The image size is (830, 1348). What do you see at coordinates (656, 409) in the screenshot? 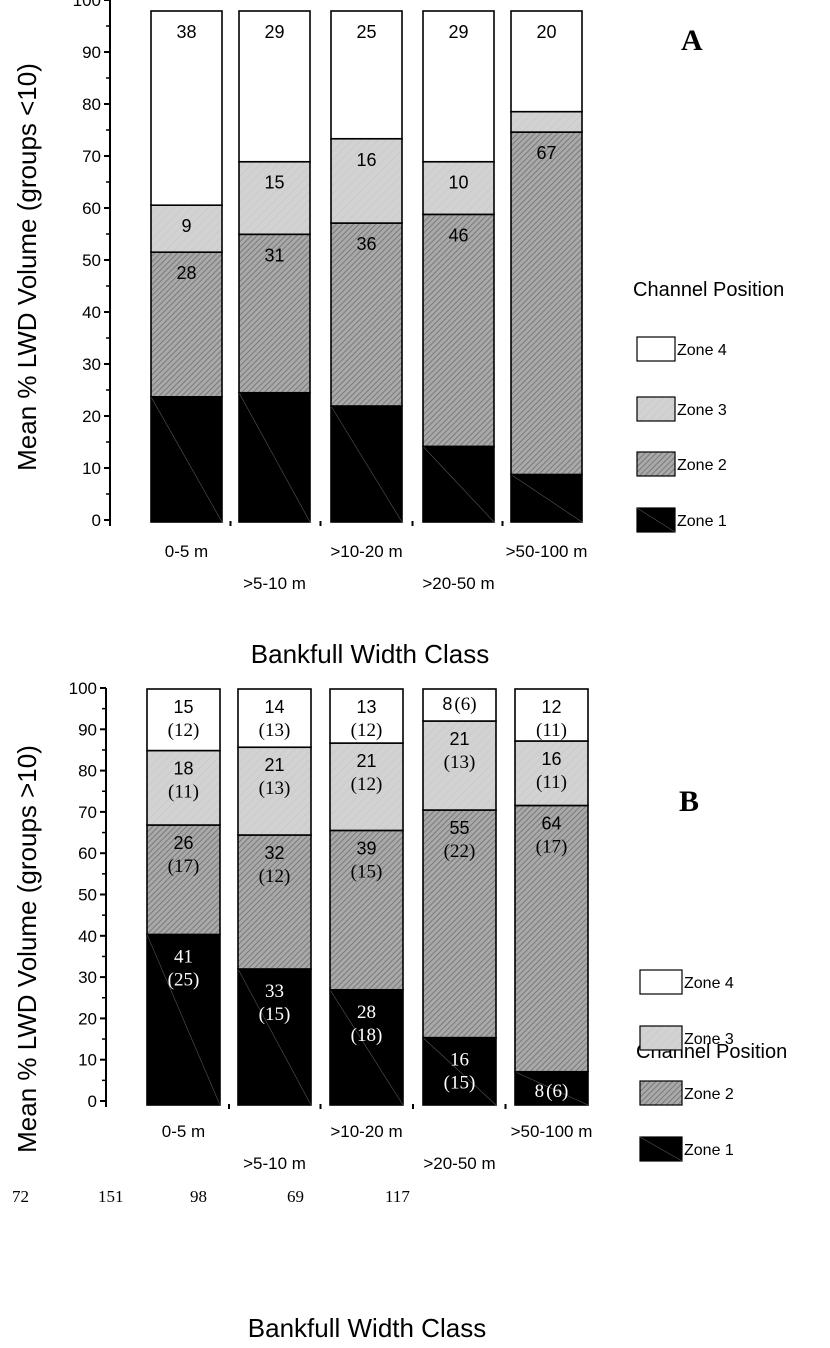
I see `panel-a-legend-swatch` at bounding box center [656, 409].